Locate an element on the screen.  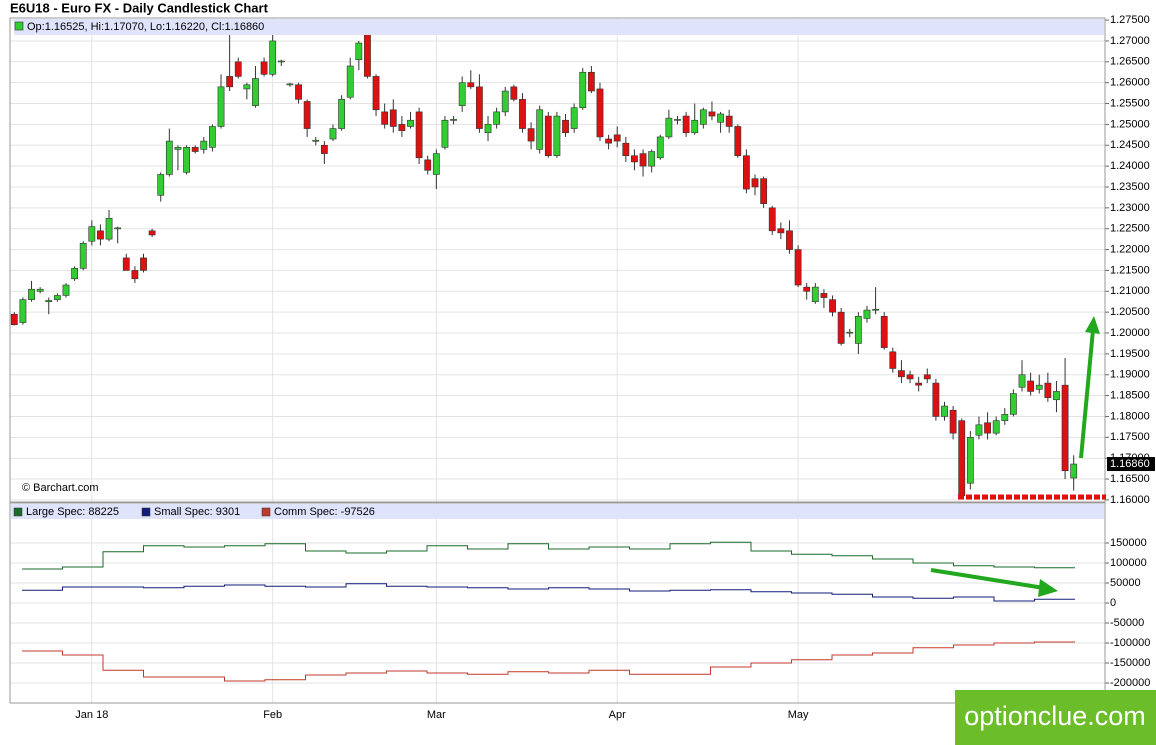
x-tick-label: Feb is located at coordinates (272, 715).